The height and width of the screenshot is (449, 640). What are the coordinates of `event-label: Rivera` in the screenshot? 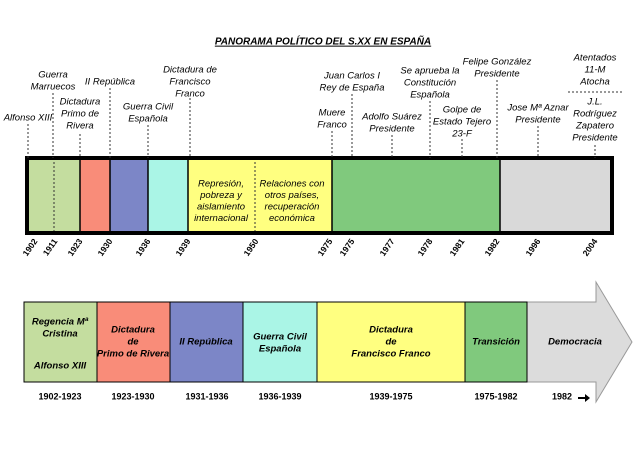 It's located at (79, 126).